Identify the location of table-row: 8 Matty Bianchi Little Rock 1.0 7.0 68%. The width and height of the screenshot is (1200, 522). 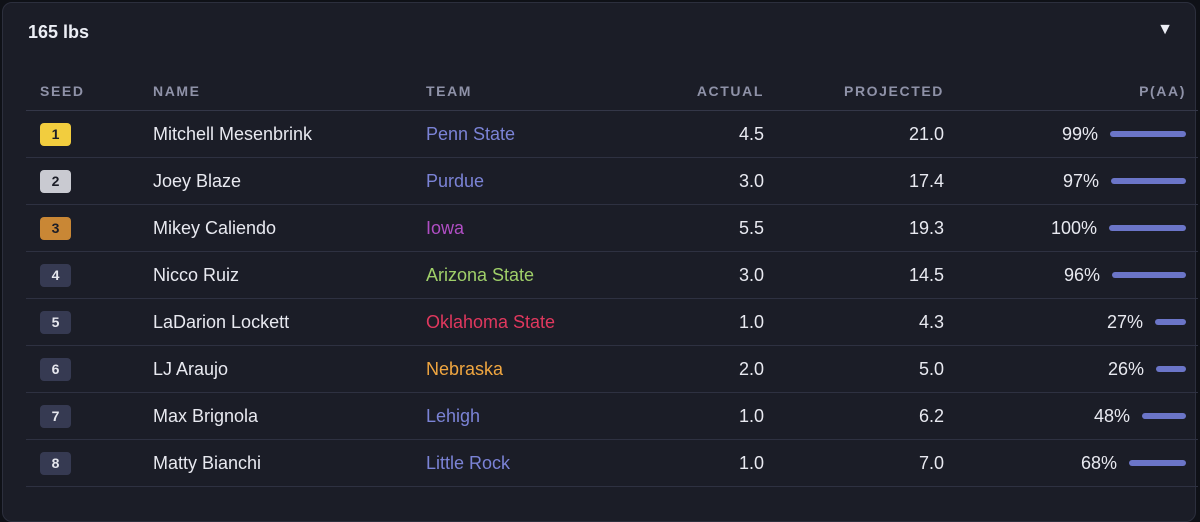
(612, 463).